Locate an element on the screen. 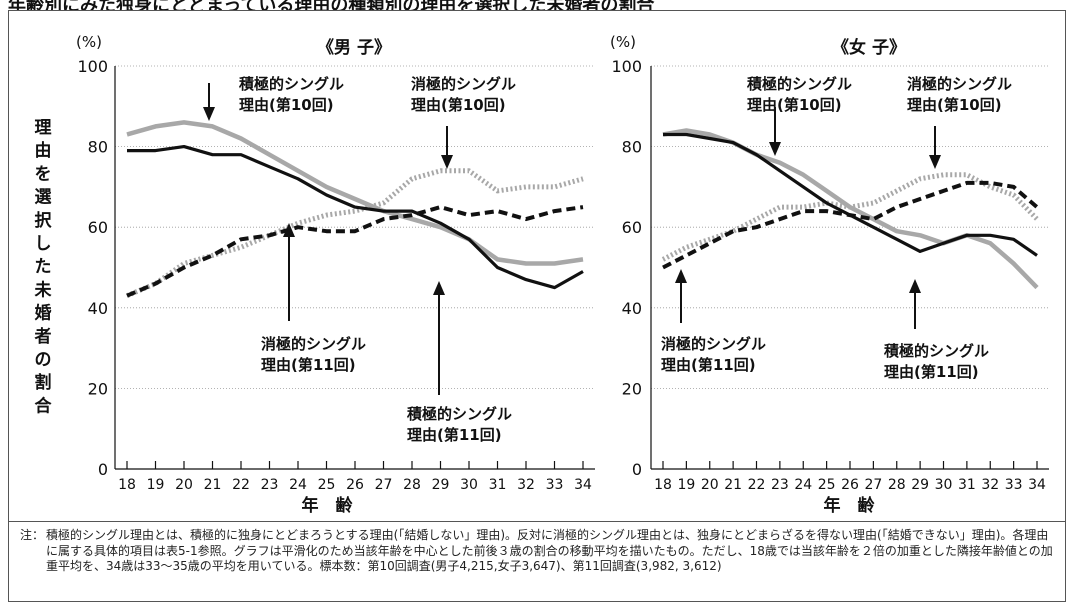 This screenshot has width=1073, height=608. y-axis-label-char: を is located at coordinates (43, 174).